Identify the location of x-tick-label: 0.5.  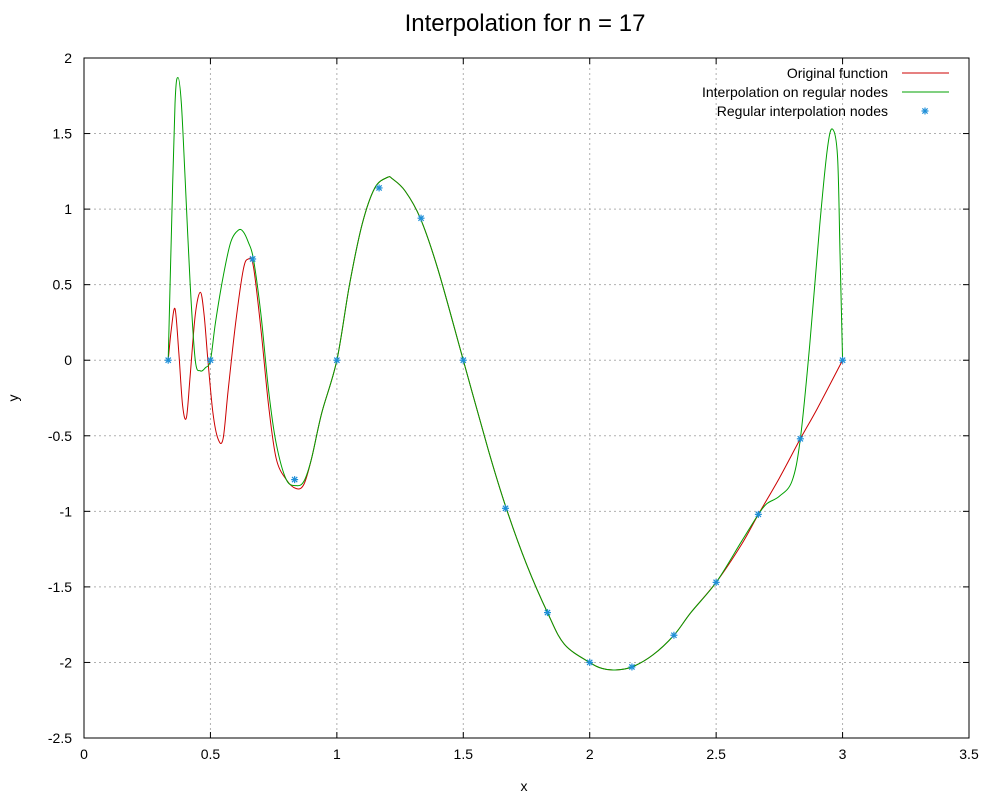
(211, 754).